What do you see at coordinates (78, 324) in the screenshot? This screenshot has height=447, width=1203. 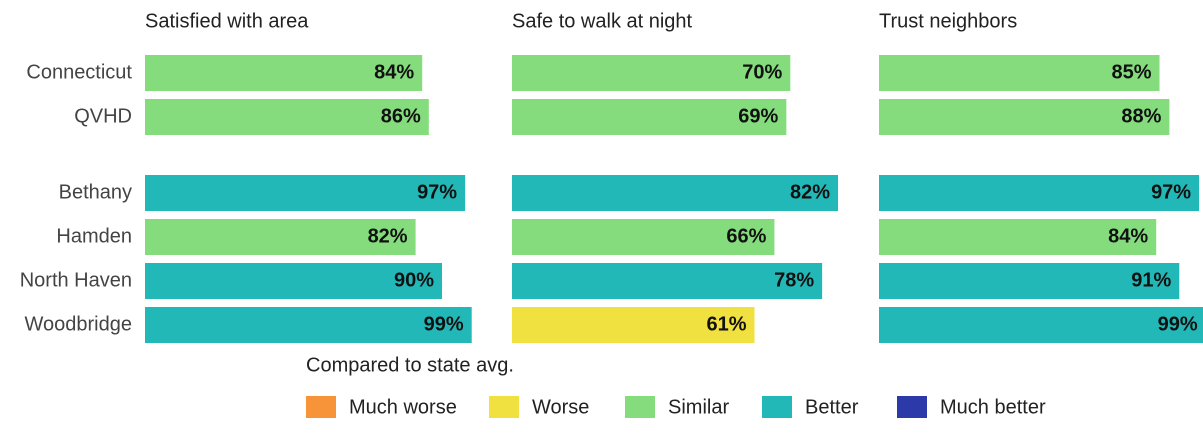 I see `category-label: Woodbridge` at bounding box center [78, 324].